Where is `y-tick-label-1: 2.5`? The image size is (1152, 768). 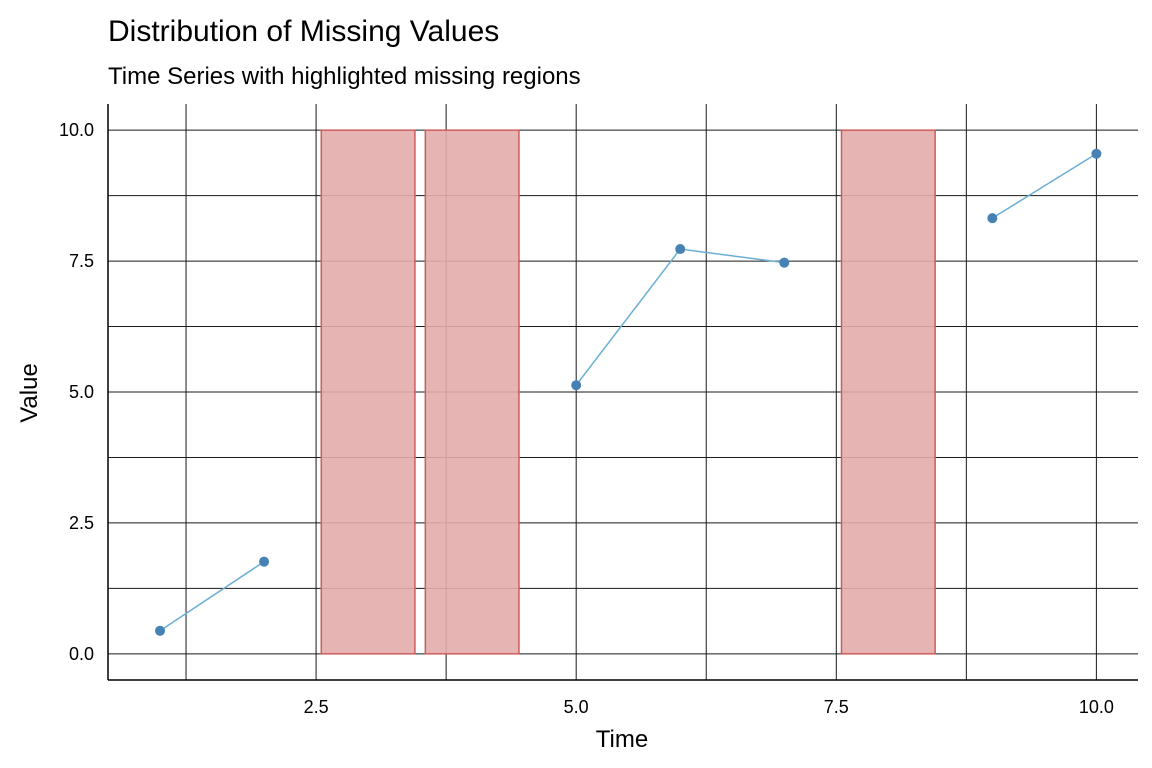 y-tick-label-1: 2.5 is located at coordinates (81, 523).